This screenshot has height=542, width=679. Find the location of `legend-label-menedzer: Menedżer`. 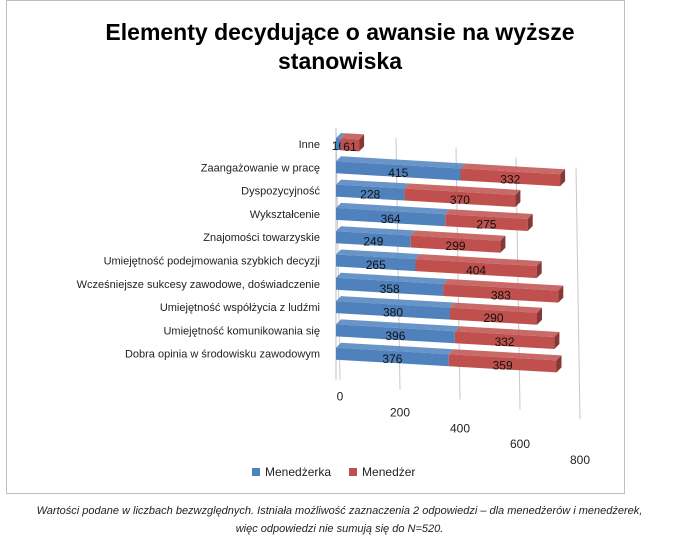

legend-label-menedzer: Menedżer is located at coordinates (389, 472).